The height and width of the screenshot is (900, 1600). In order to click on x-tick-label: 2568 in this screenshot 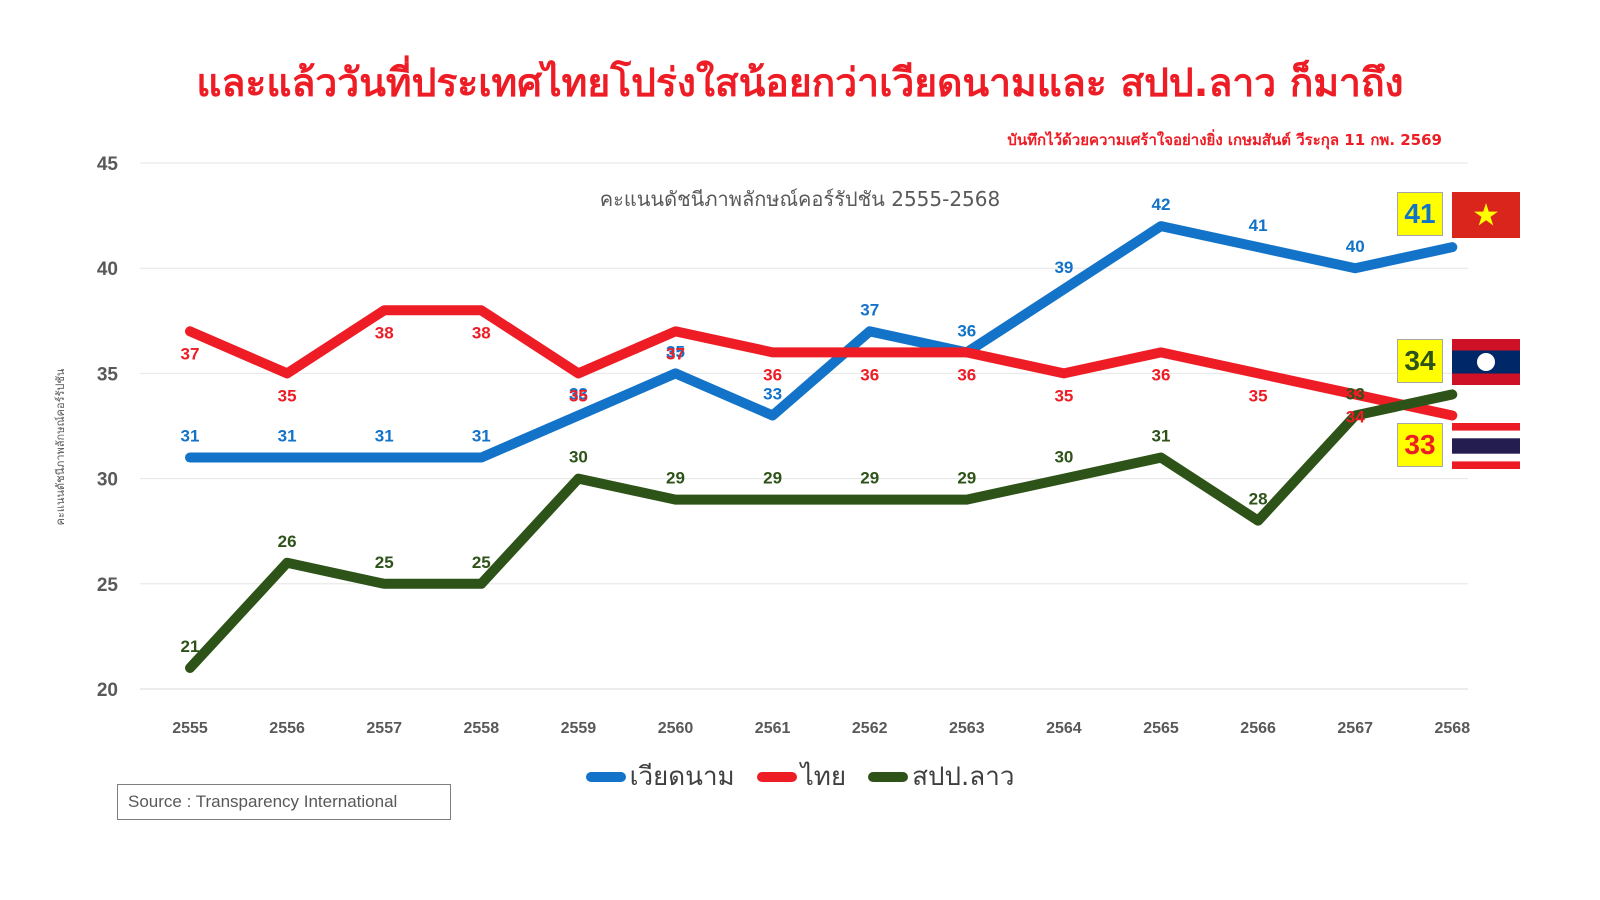, I will do `click(1453, 728)`.